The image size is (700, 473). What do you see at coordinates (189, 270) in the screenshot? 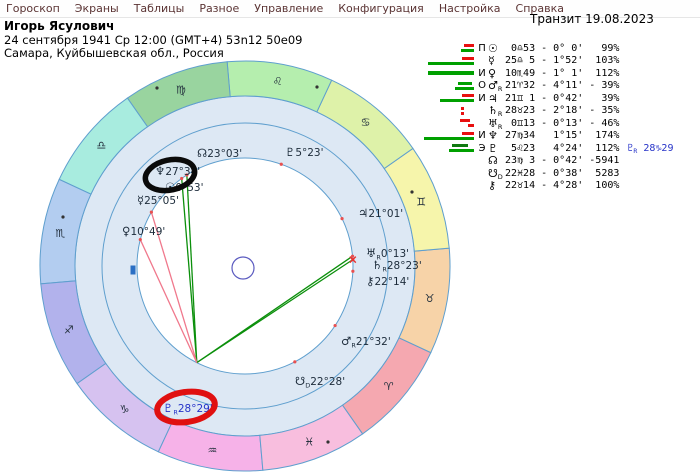
I see `aspect-line-to-sun` at bounding box center [189, 270].